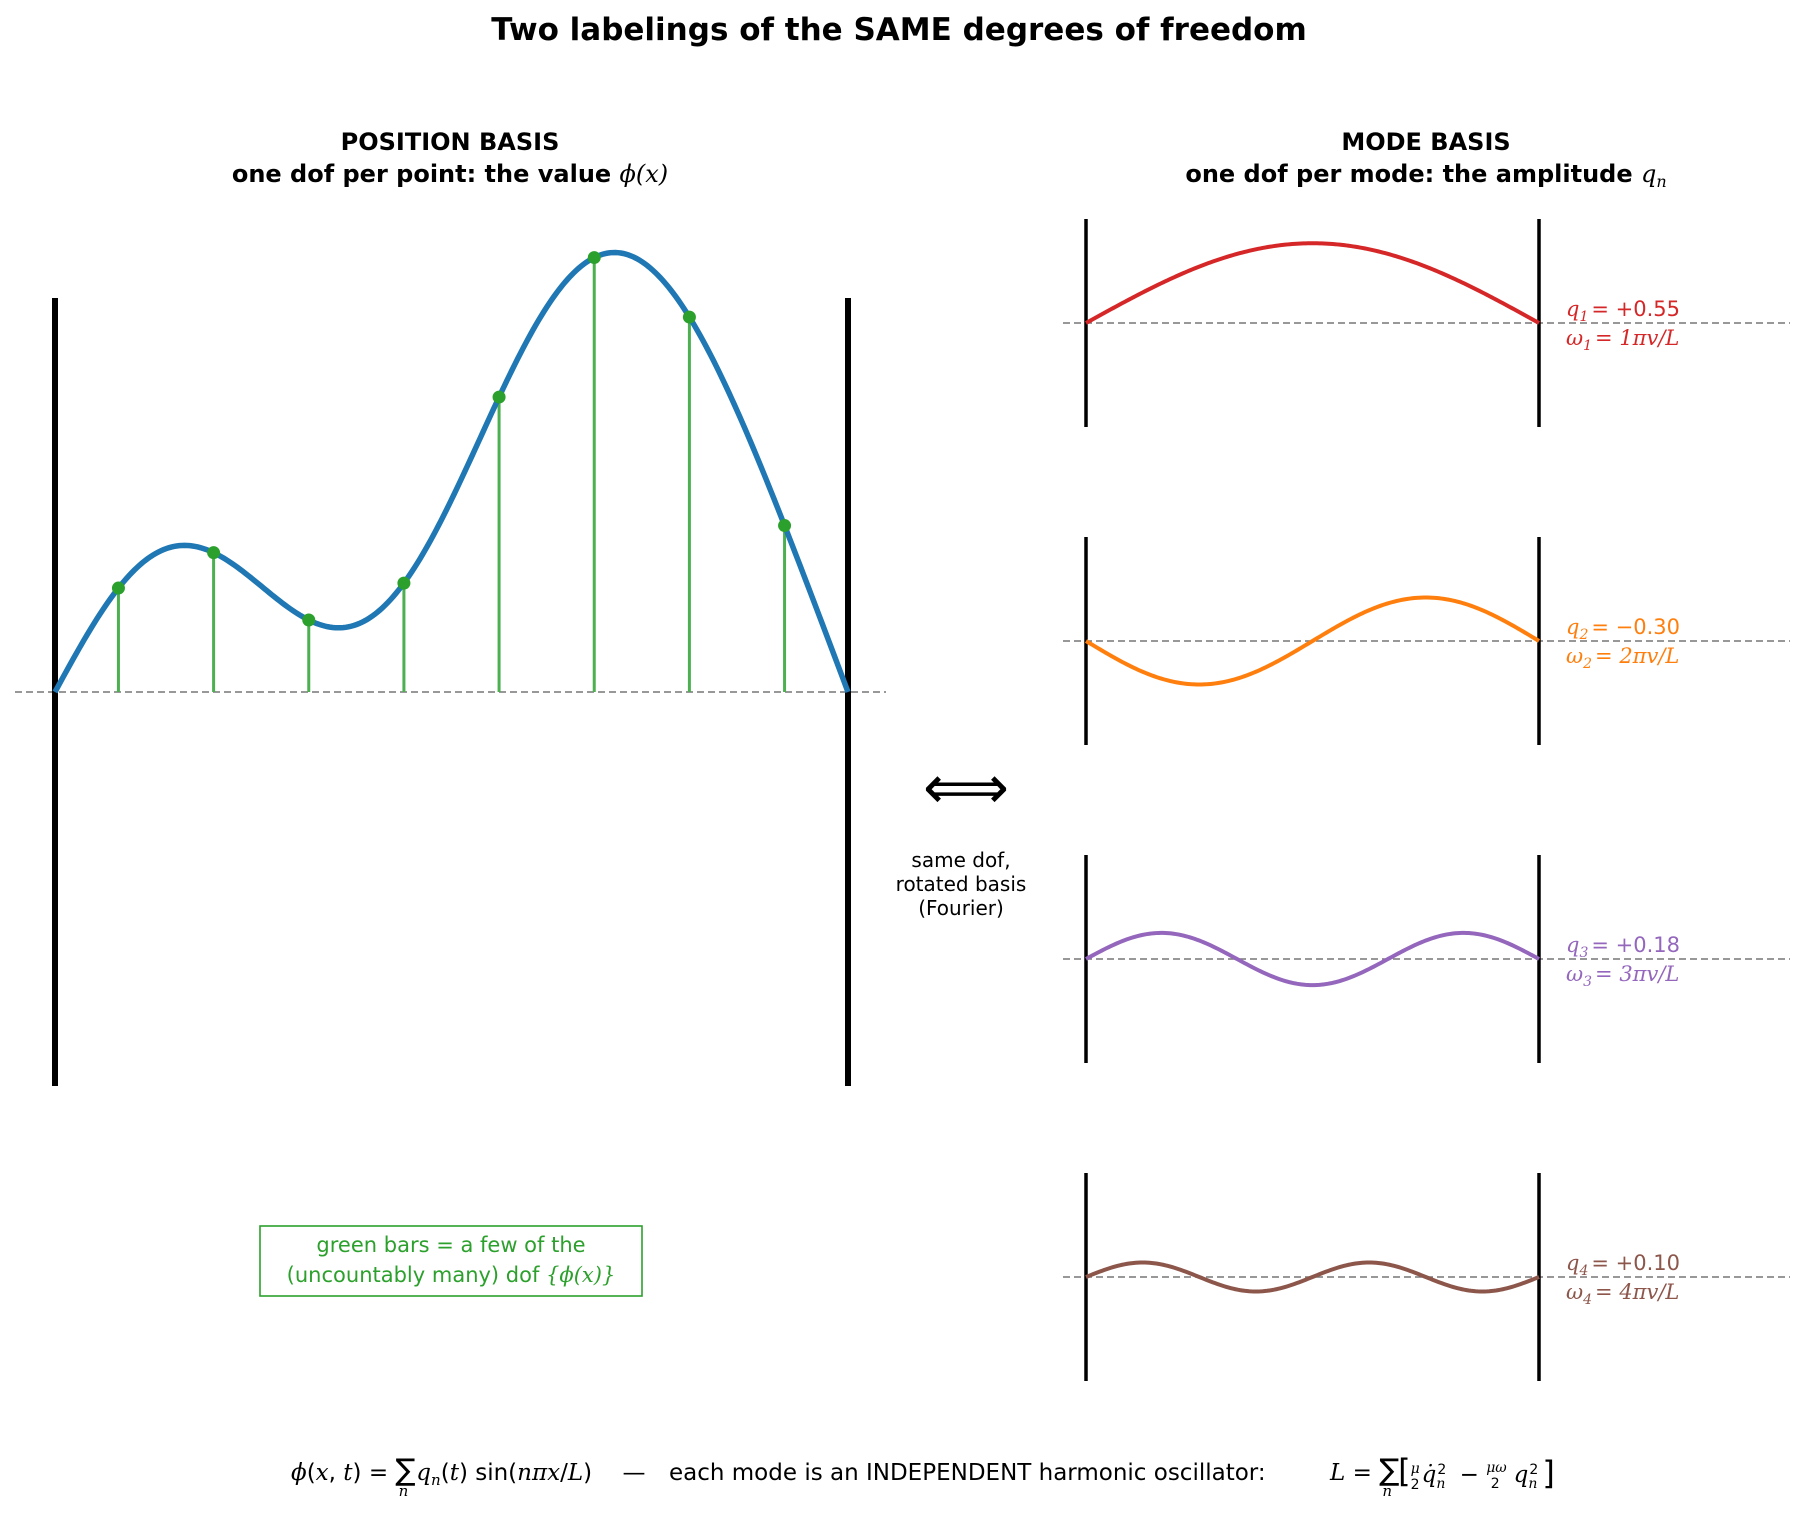 The width and height of the screenshot is (1798, 1514). Describe the element at coordinates (1623, 1265) in the screenshot. I see `mode-4-amplitude-label: q4 = +0.10` at that location.